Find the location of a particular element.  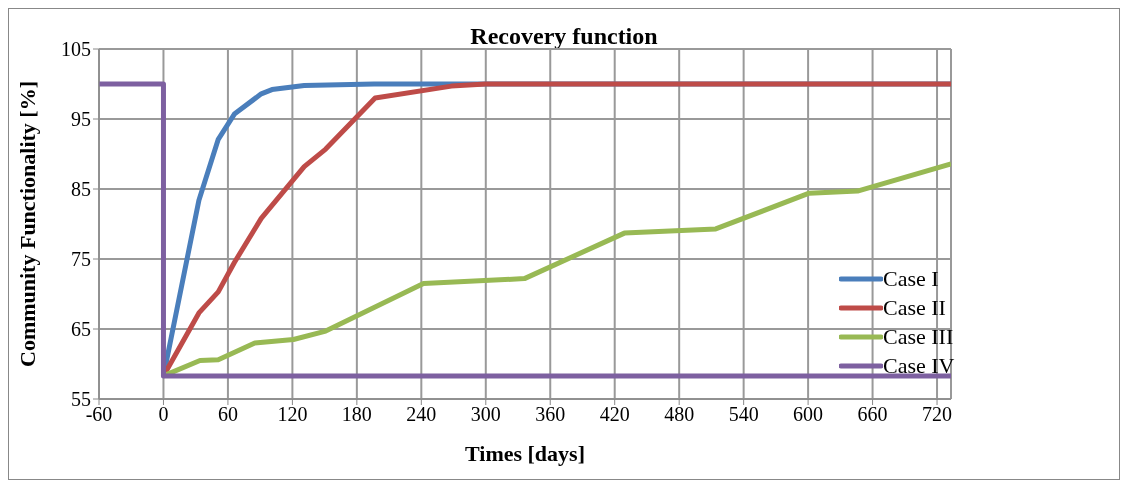

x-tick-label: 300 is located at coordinates (485, 414).